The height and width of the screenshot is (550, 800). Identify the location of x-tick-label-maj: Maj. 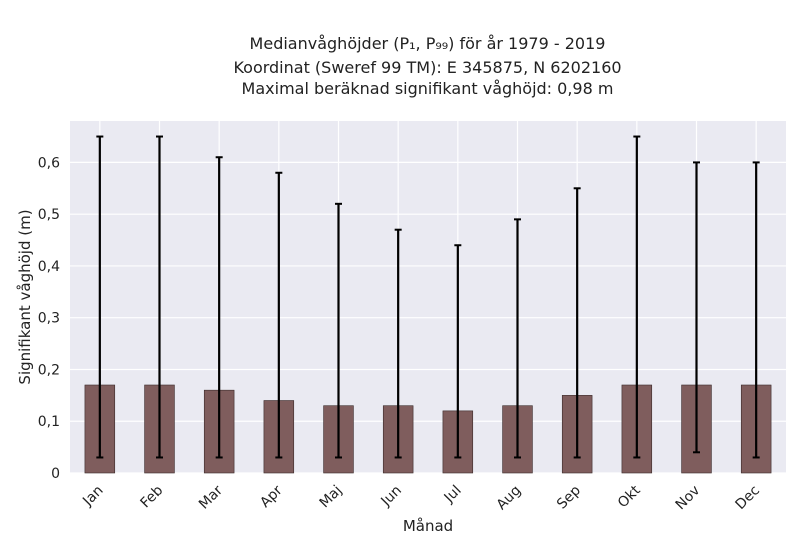
(331, 497).